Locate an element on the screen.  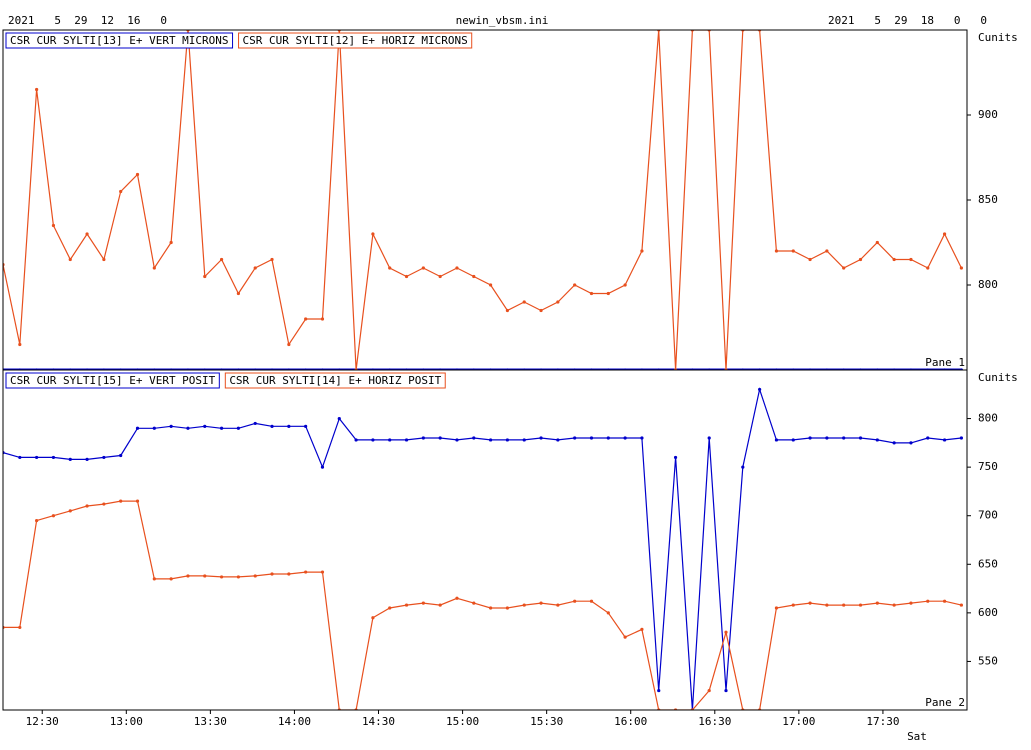
legend-label: CSR CUR SYLTI[14] E+ HORIZ POSIT is located at coordinates (335, 380).